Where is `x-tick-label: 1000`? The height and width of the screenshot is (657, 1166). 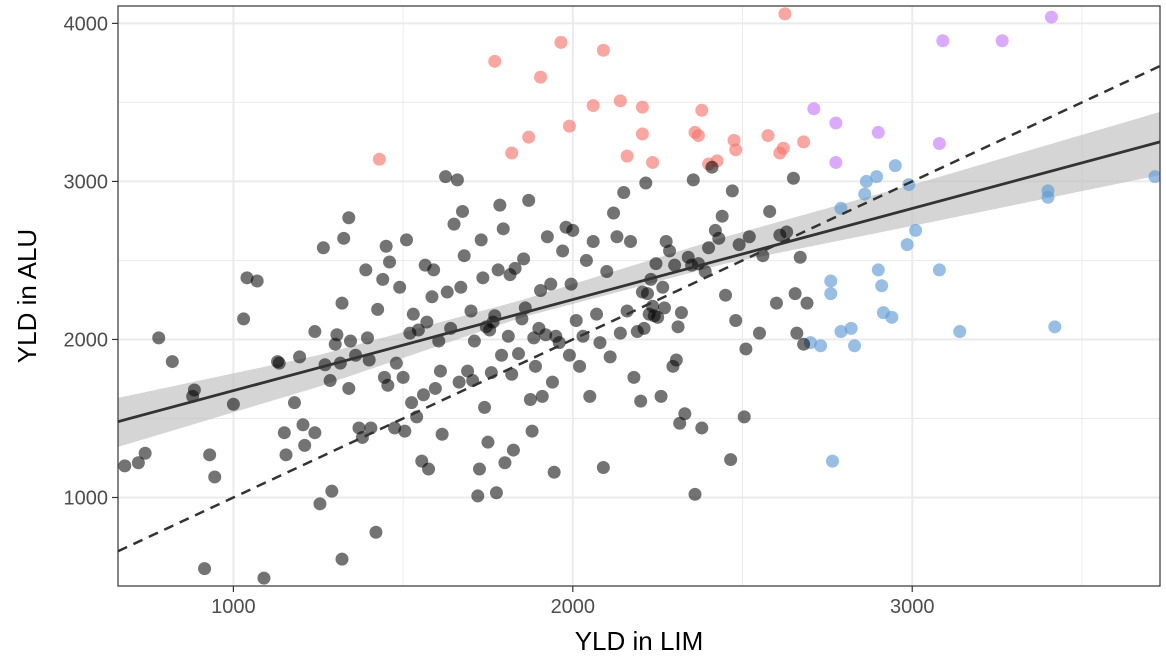 x-tick-label: 1000 is located at coordinates (233, 607).